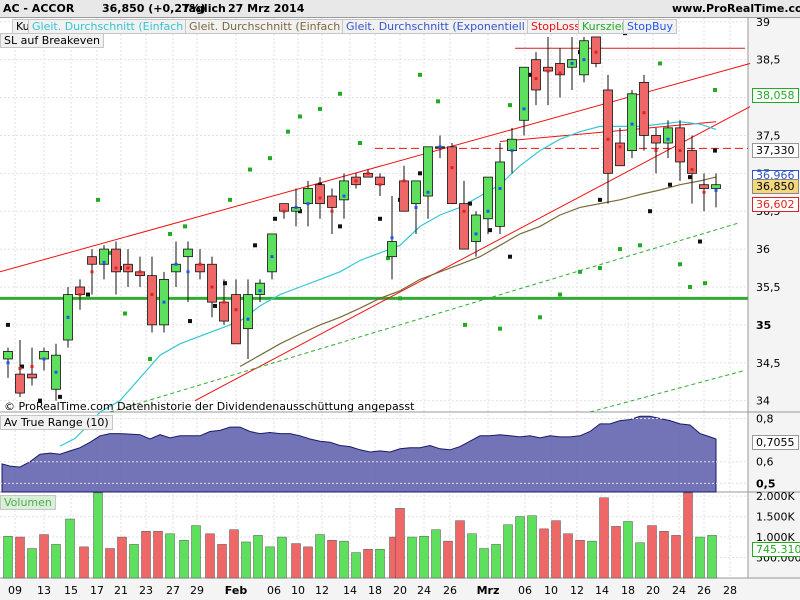  Describe the element at coordinates (276, 26) in the screenshot. I see `legend-sma40: Gleit. Durchschnitt (Einfach 40)` at that location.